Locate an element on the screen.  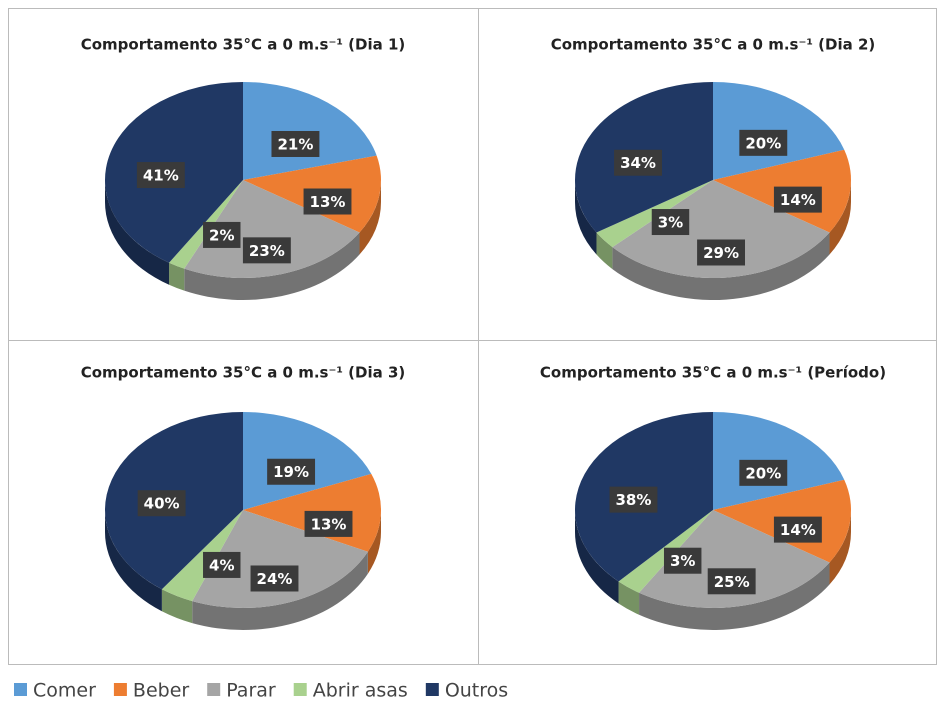
data-label: 25% is located at coordinates (732, 582).